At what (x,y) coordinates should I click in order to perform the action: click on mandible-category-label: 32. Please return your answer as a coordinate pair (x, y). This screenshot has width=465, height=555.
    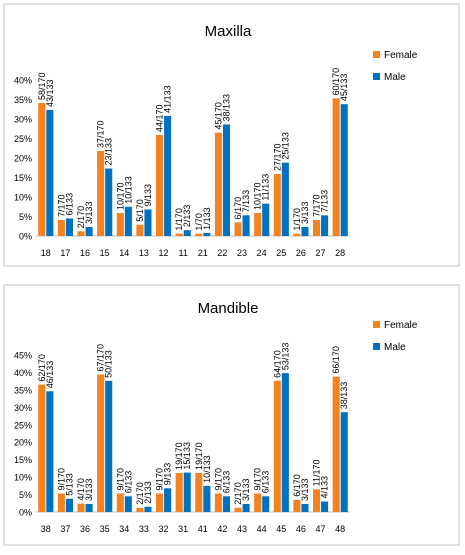
    Looking at the image, I should click on (164, 529).